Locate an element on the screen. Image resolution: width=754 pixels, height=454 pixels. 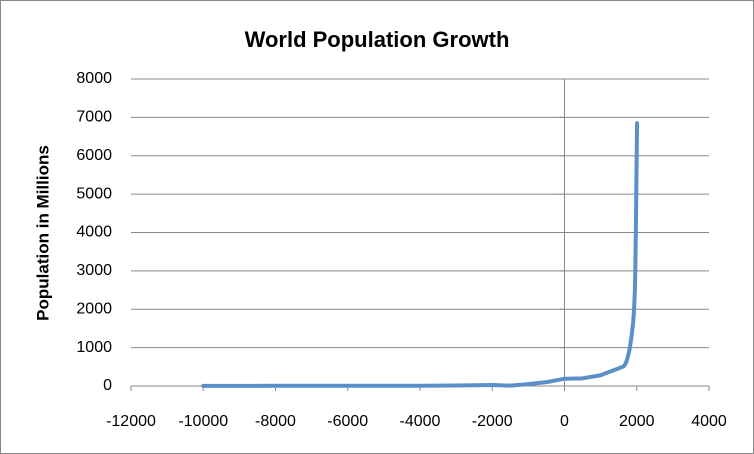
x-tick-label: -6000 is located at coordinates (347, 421).